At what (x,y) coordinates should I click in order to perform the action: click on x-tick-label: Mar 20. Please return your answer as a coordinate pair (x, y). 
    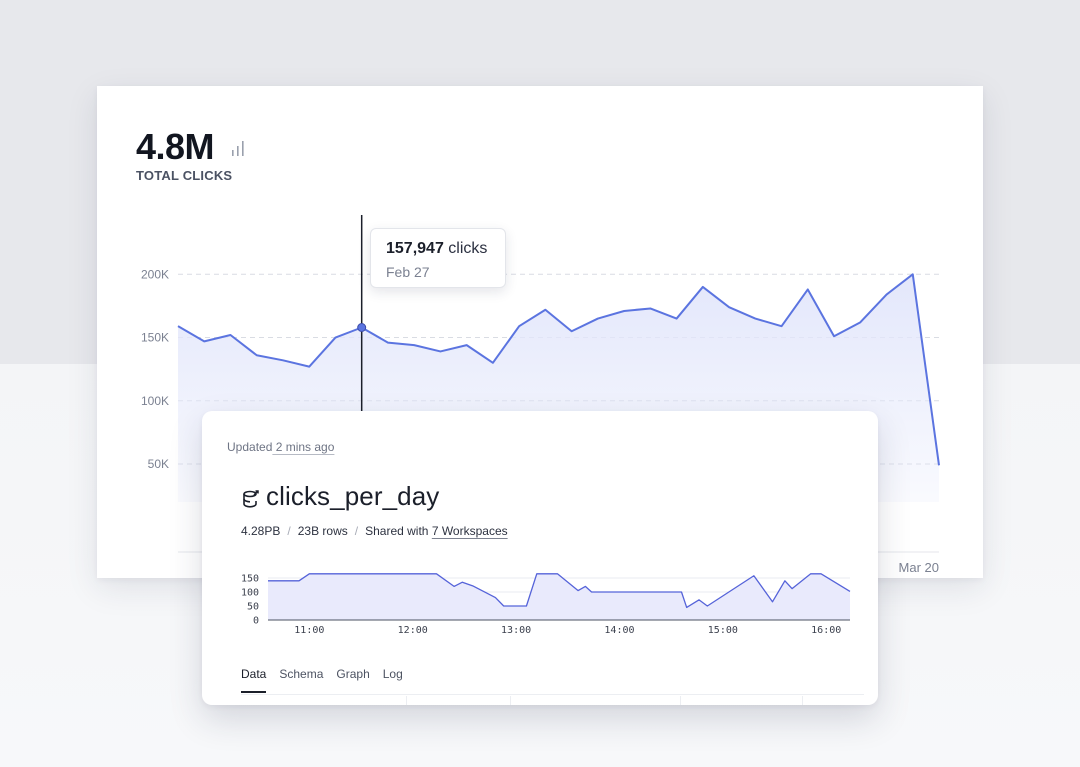
    Looking at the image, I should click on (919, 567).